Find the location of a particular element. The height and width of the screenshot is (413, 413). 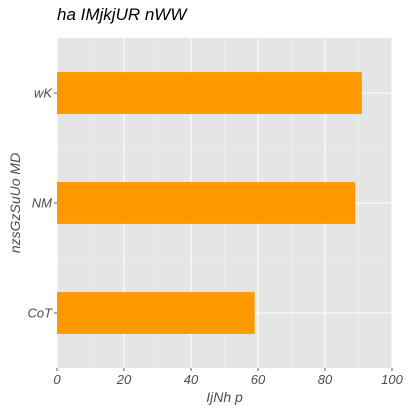

x-tick-label: 60 is located at coordinates (258, 379).